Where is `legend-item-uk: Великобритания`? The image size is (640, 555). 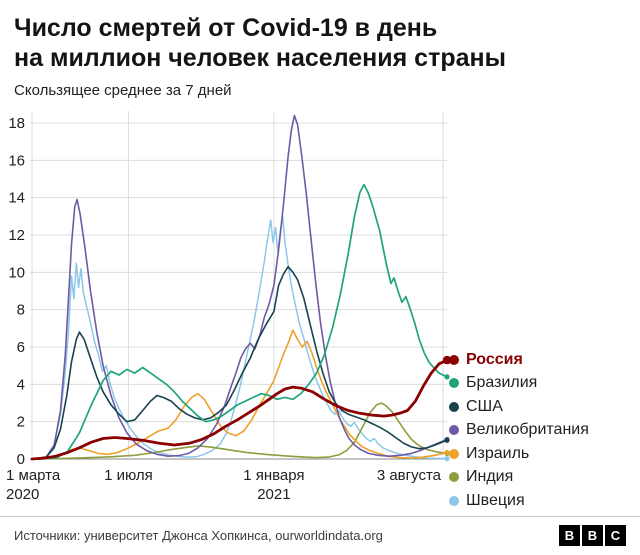 legend-item-uk: Великобритания is located at coordinates (519, 431).